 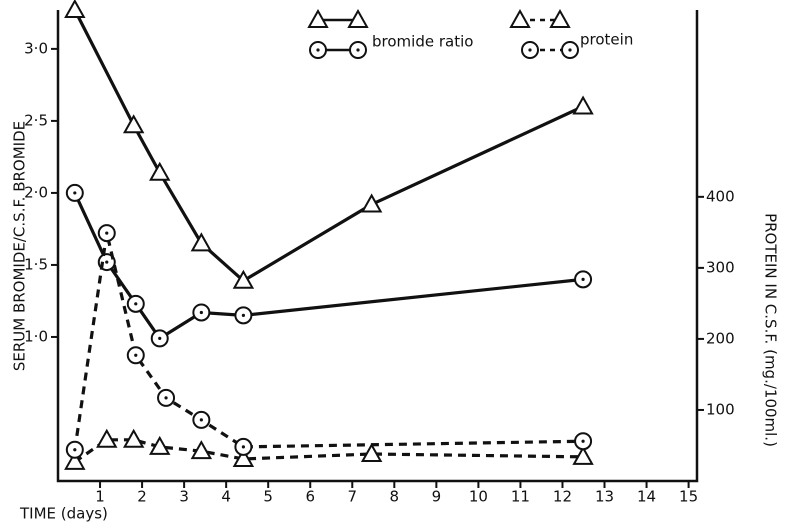 I want to click on x-tick-label: 8, so click(x=395, y=497).